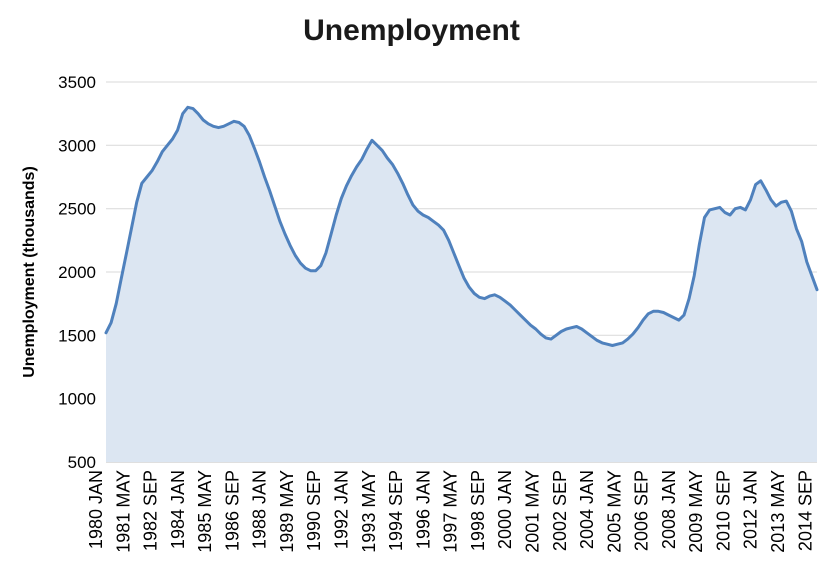 This screenshot has height=576, width=823. What do you see at coordinates (82, 462) in the screenshot?
I see `y-tick-label: 500` at bounding box center [82, 462].